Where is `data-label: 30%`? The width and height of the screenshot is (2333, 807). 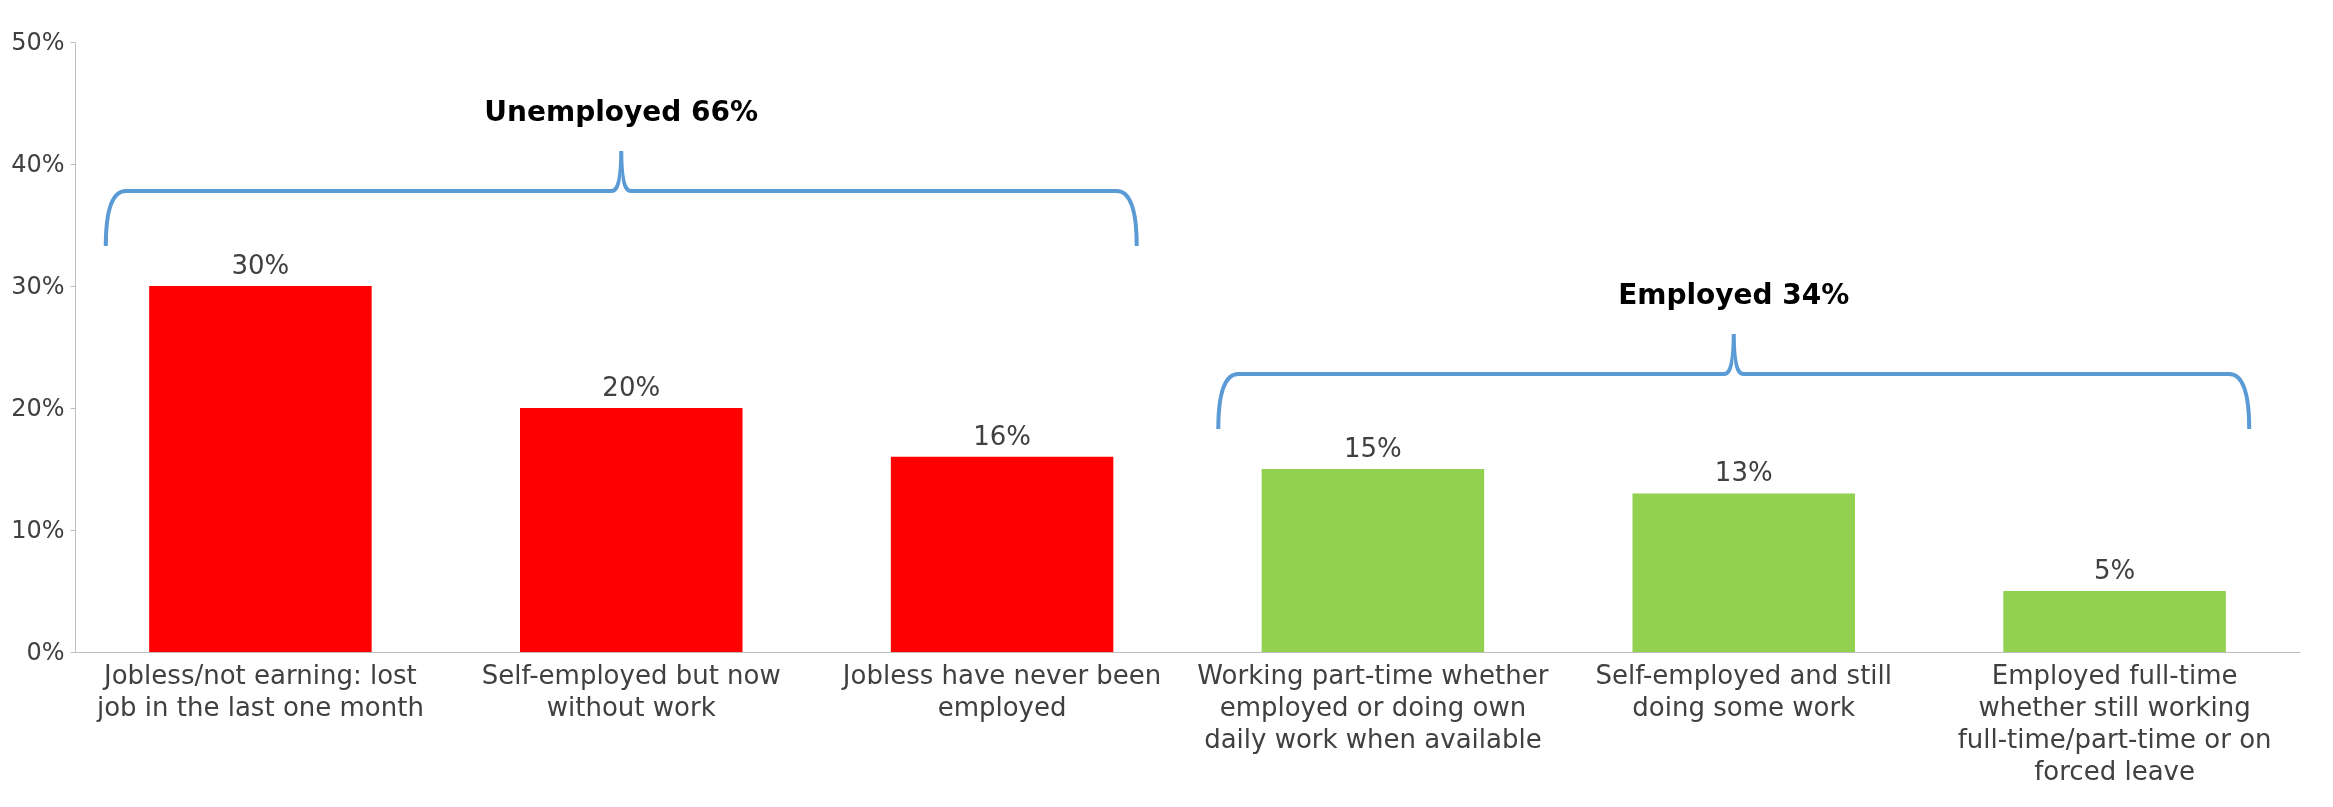
data-label: 30% is located at coordinates (260, 265).